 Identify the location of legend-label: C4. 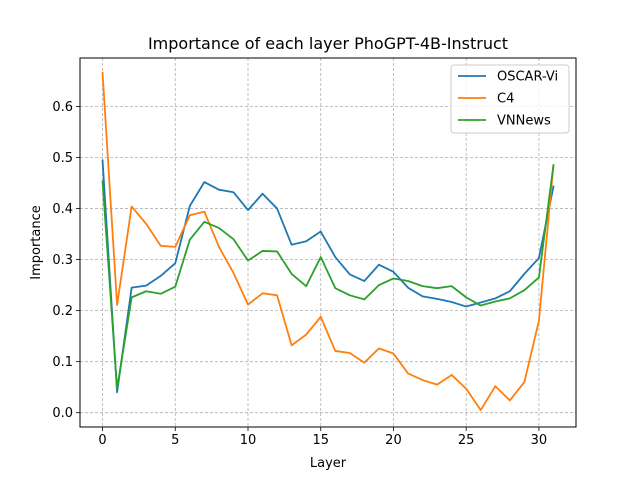
(505, 99).